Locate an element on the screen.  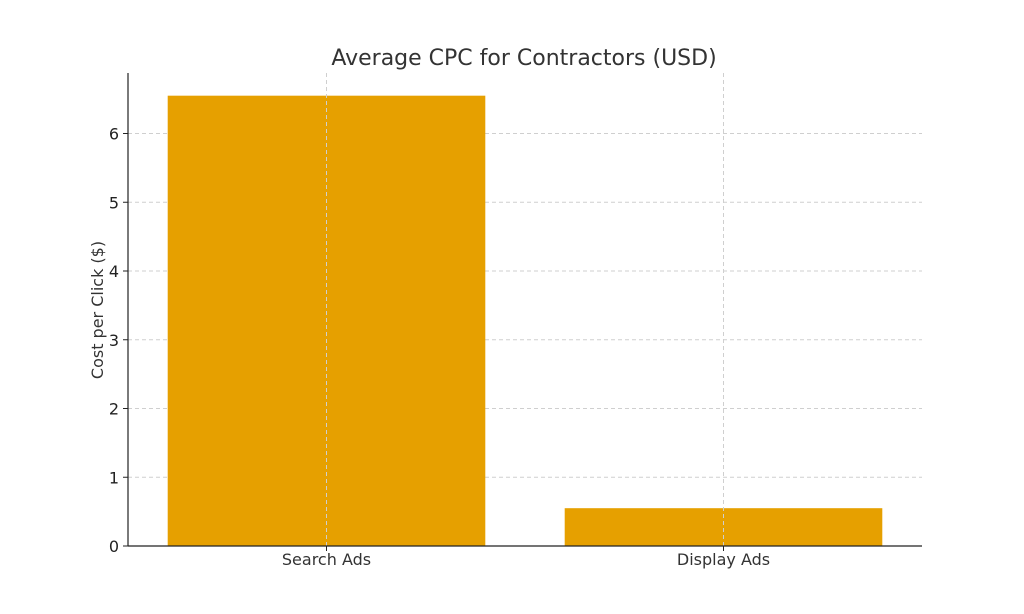
y-tick-label: 6 is located at coordinates (114, 134).